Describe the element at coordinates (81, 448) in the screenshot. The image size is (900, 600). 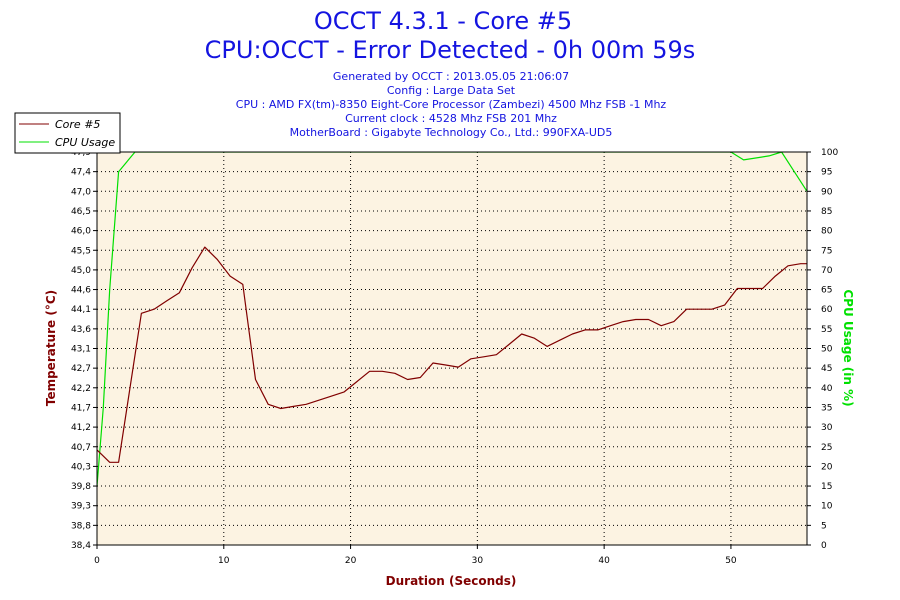
I see `left-tick-label: 40,7` at that location.